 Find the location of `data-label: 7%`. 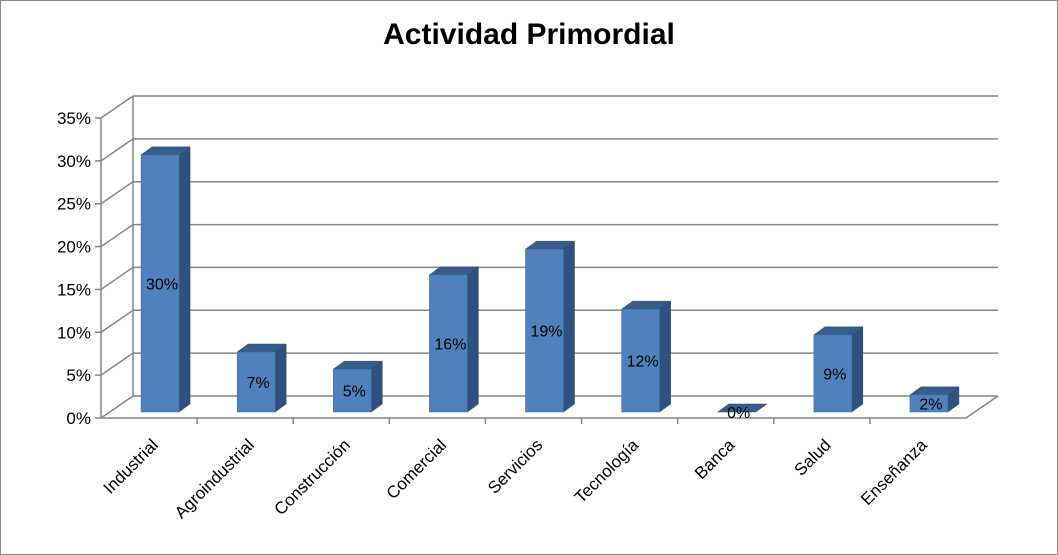

data-label: 7% is located at coordinates (258, 383).